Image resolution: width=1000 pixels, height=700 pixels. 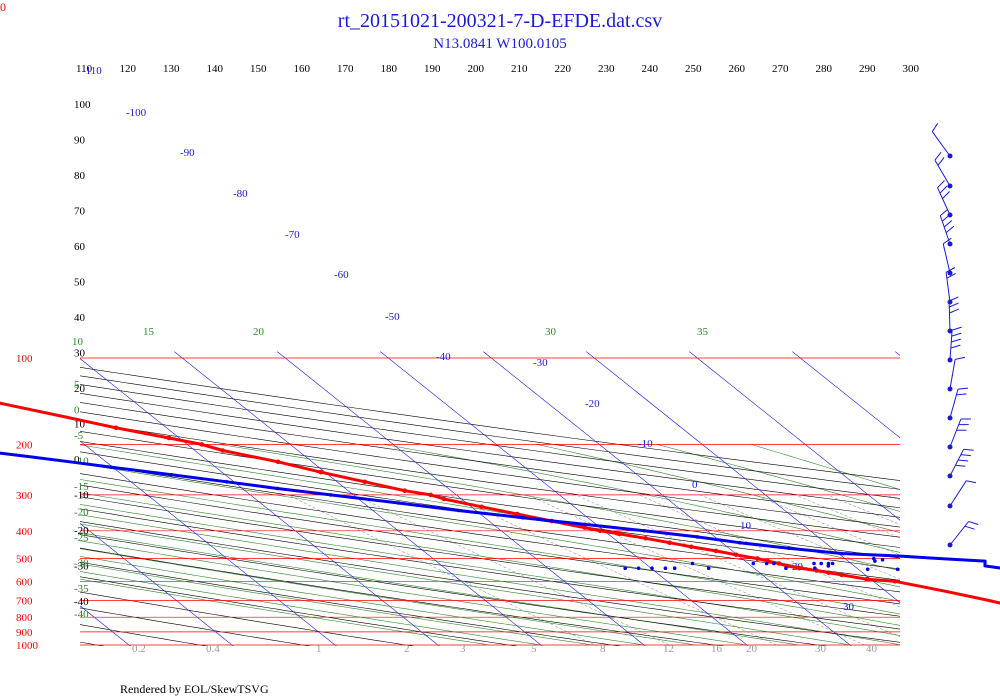 What do you see at coordinates (592, 404) in the screenshot?
I see `isotherm-label: -20` at bounding box center [592, 404].